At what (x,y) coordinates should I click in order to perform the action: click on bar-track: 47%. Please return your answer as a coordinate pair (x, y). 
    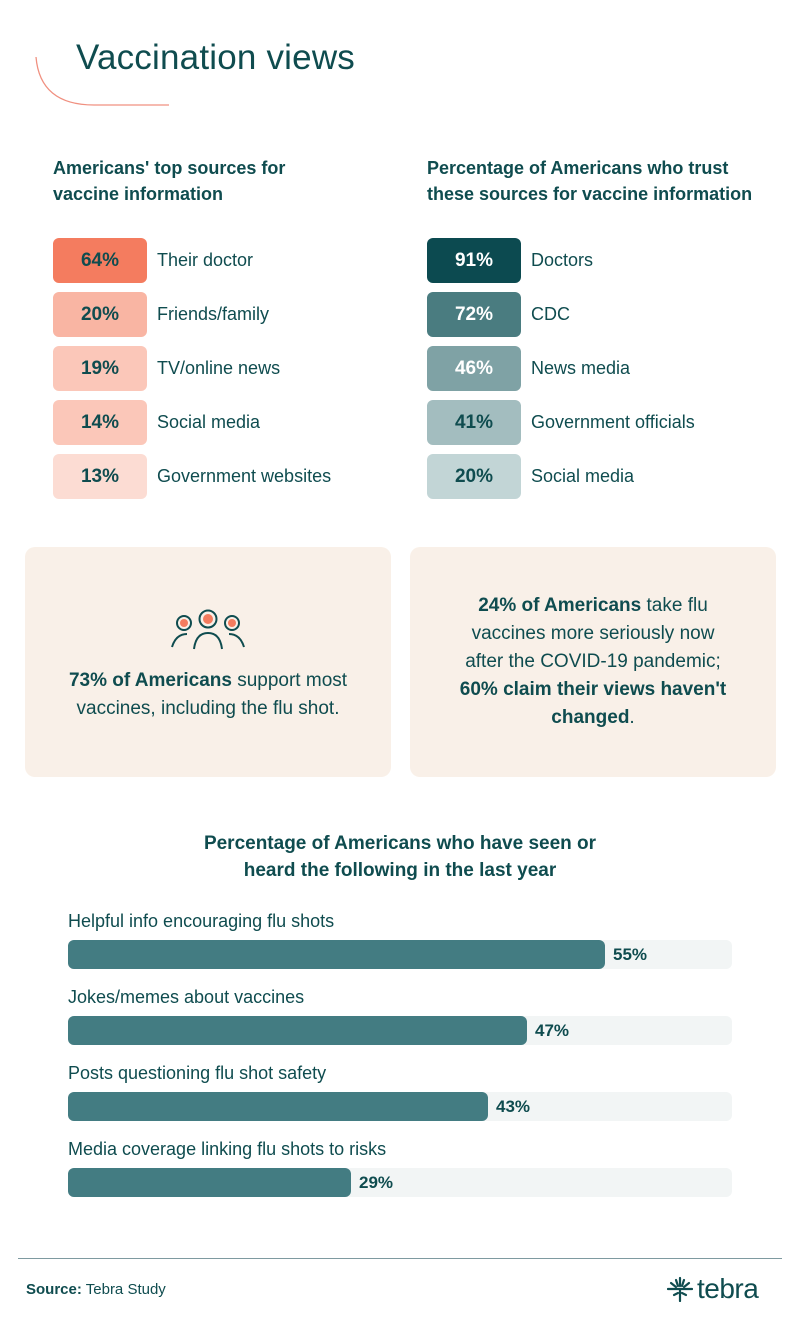
    Looking at the image, I should click on (400, 1030).